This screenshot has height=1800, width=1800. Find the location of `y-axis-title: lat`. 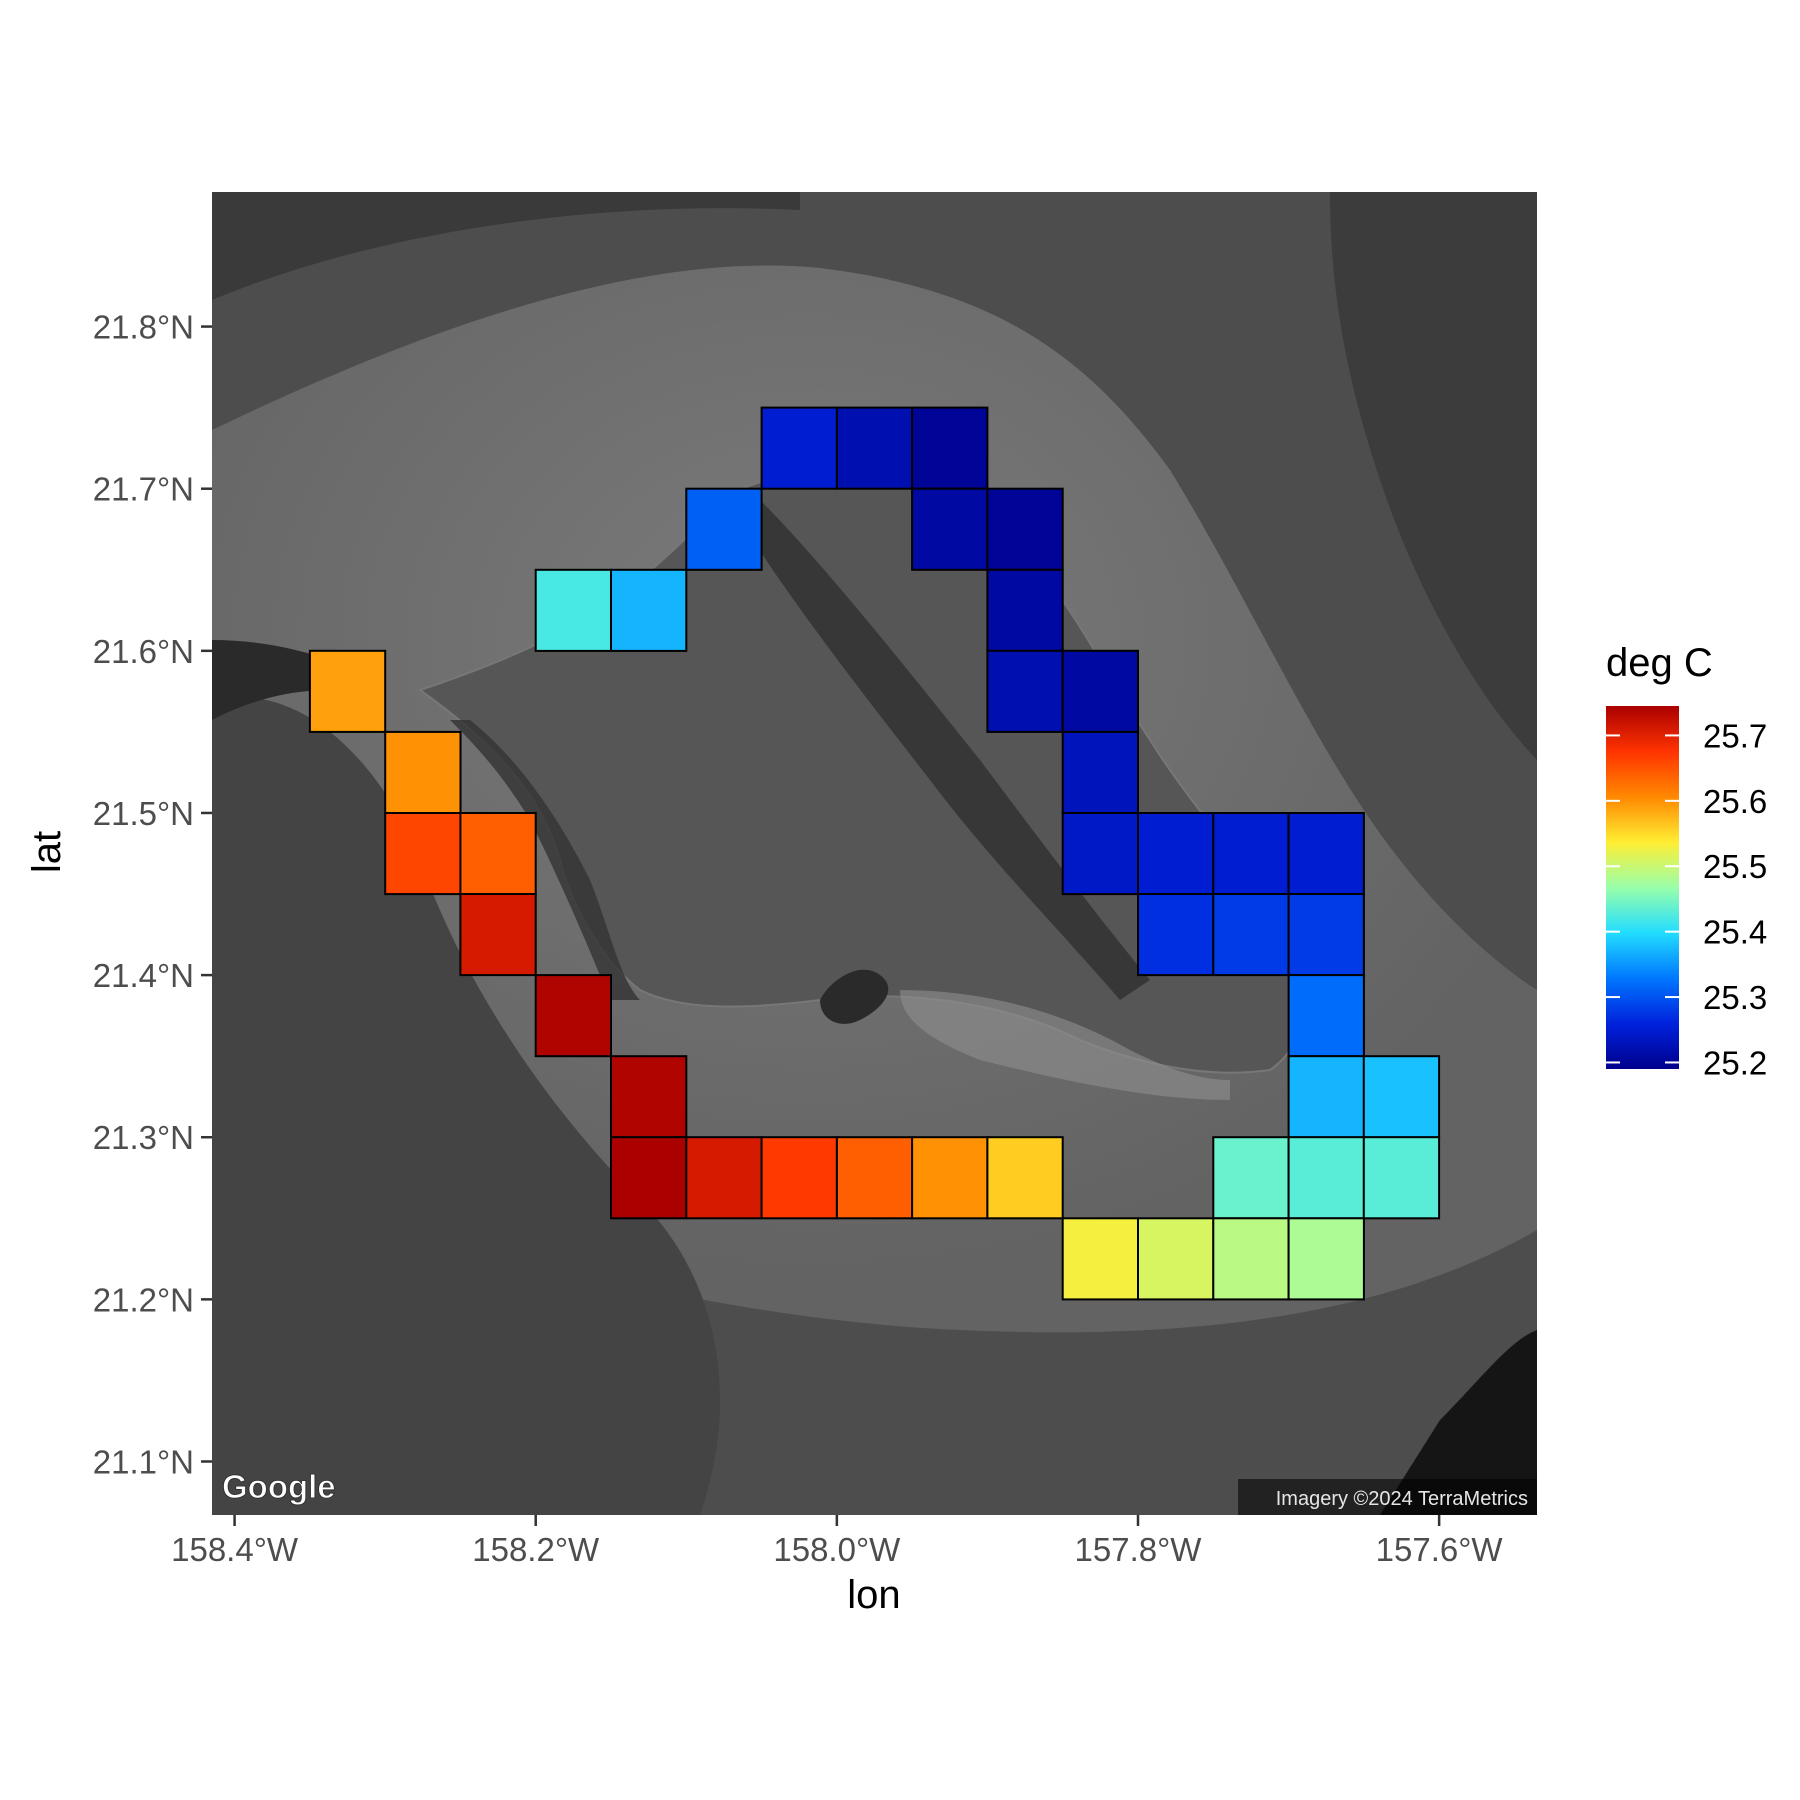

y-axis-title: lat is located at coordinates (47, 852).